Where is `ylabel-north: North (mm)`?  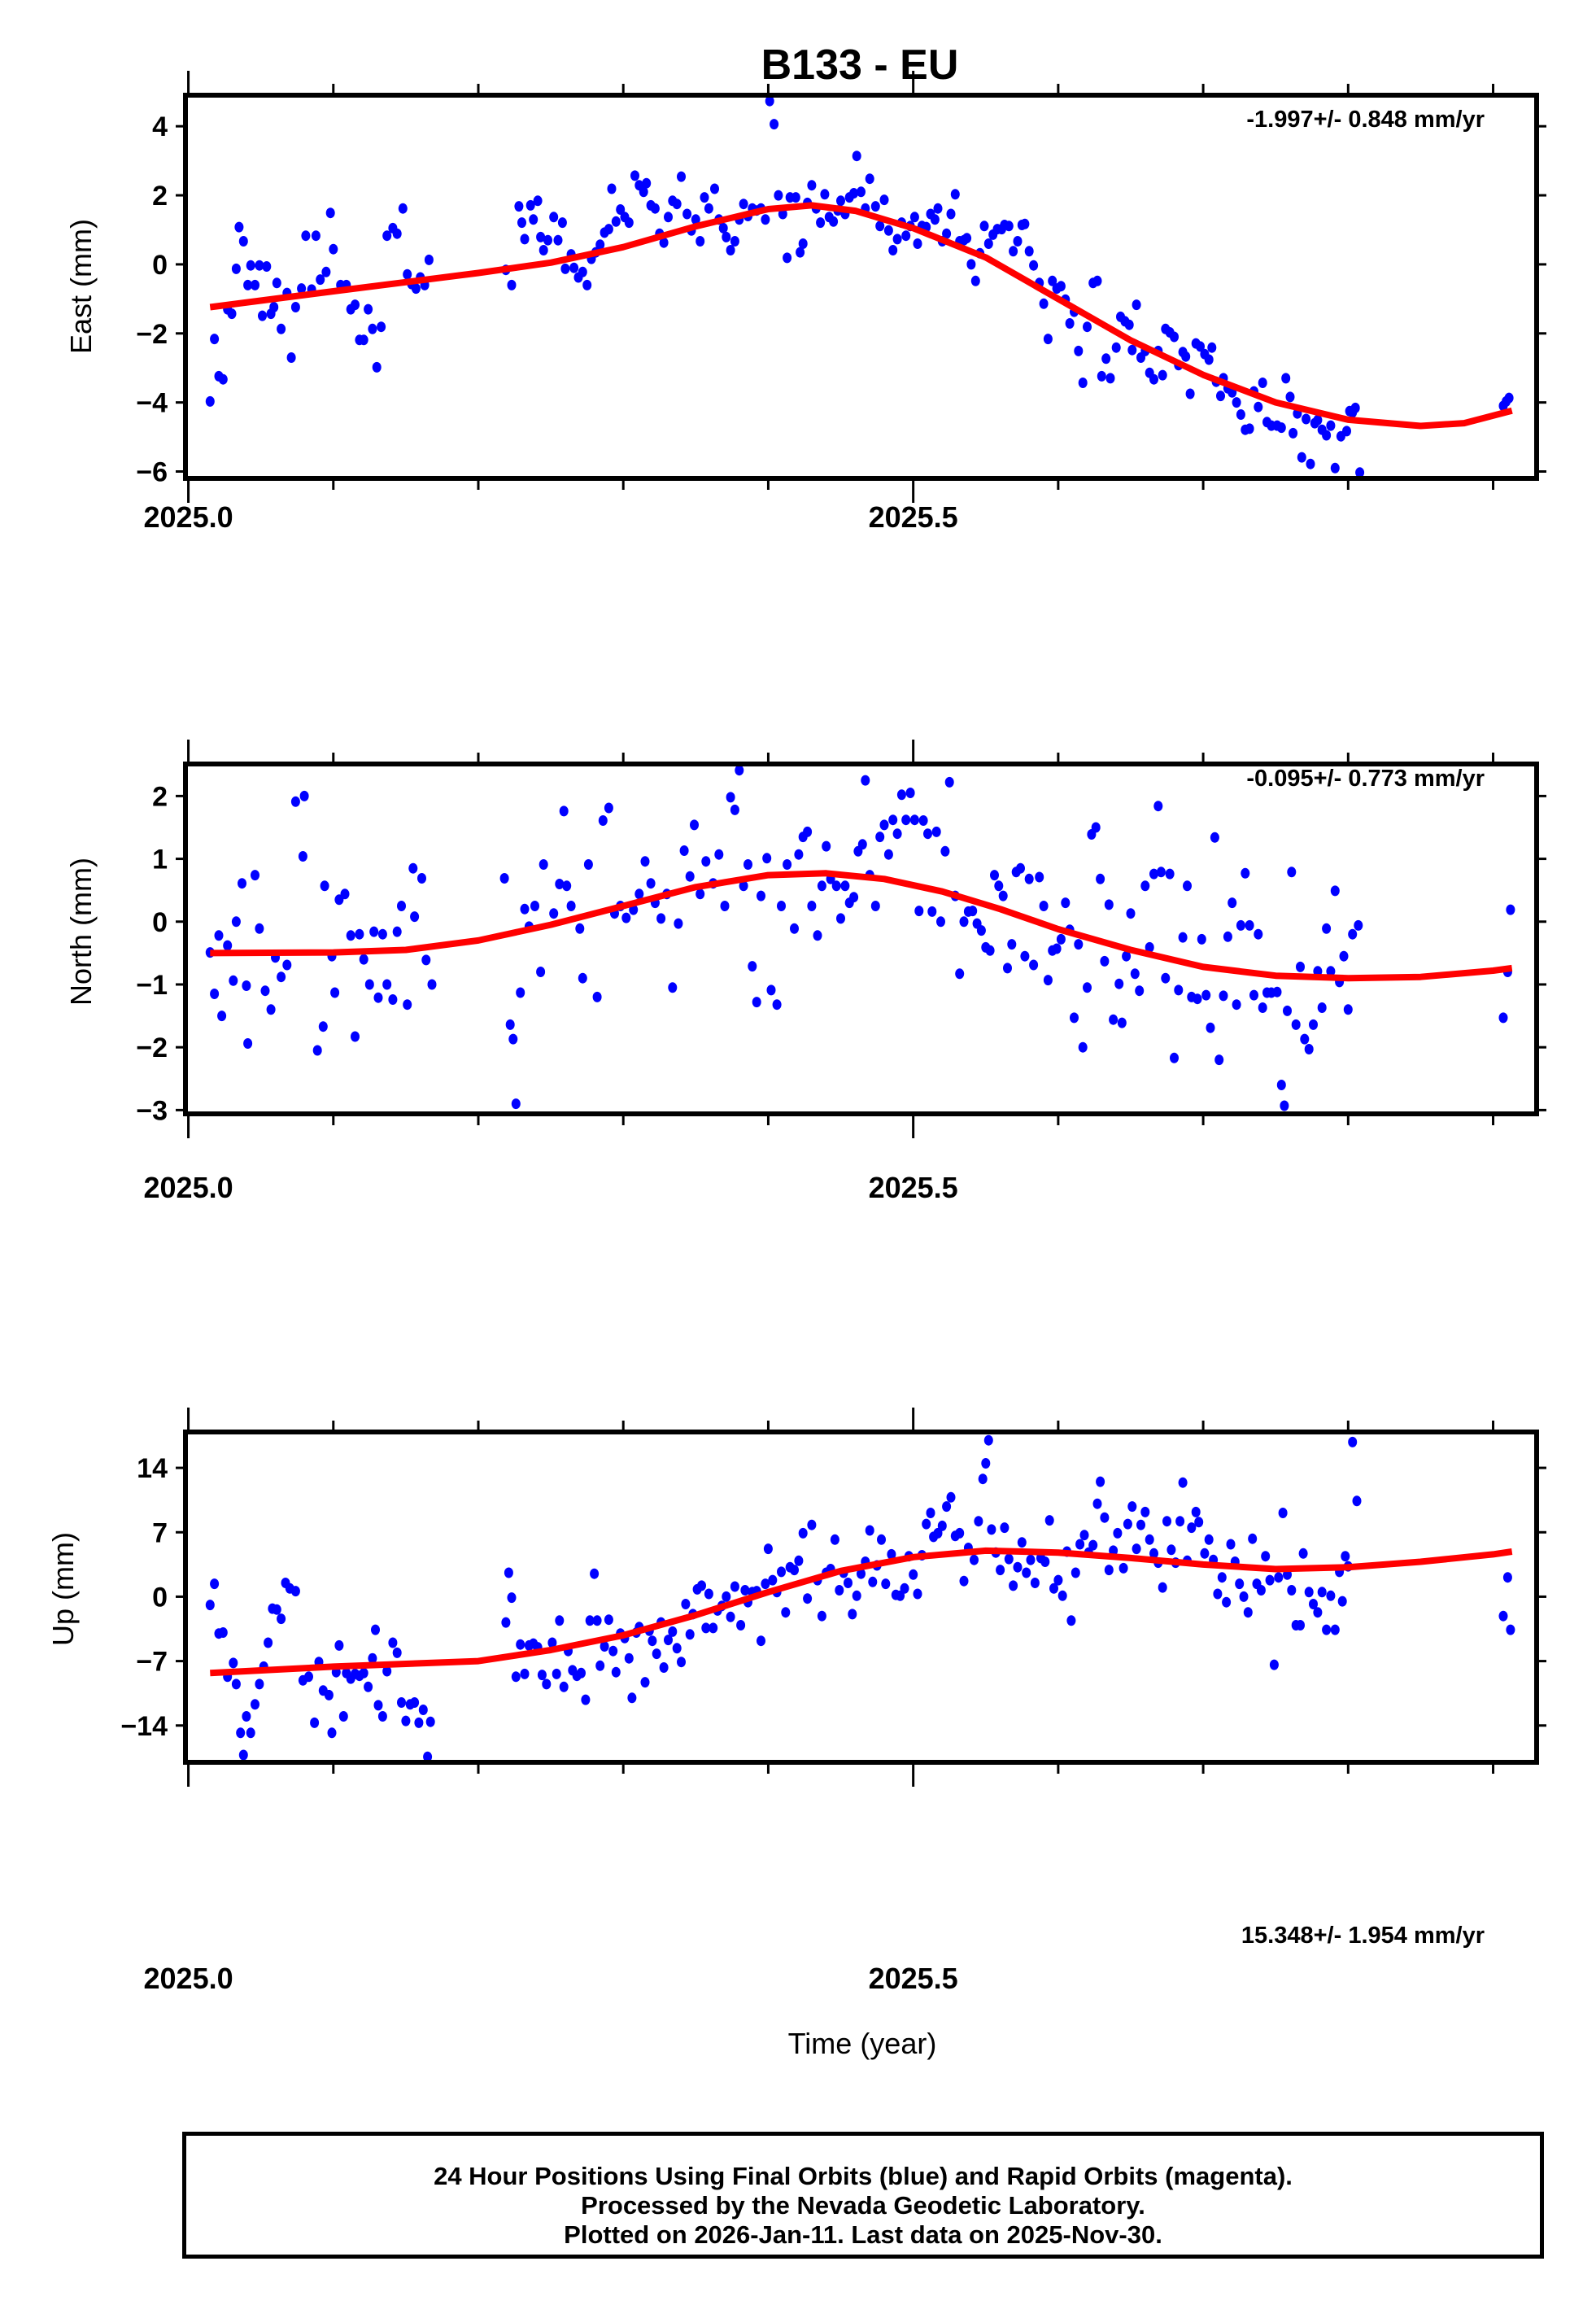
ylabel-north: North (mm) is located at coordinates (81, 932).